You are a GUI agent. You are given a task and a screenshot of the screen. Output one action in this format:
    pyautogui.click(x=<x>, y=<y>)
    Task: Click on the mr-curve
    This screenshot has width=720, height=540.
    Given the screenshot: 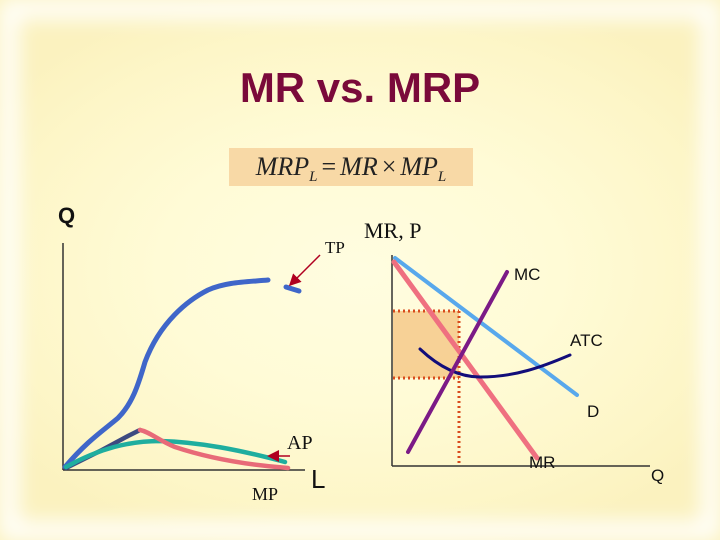 What is the action you would take?
    pyautogui.click(x=465, y=360)
    